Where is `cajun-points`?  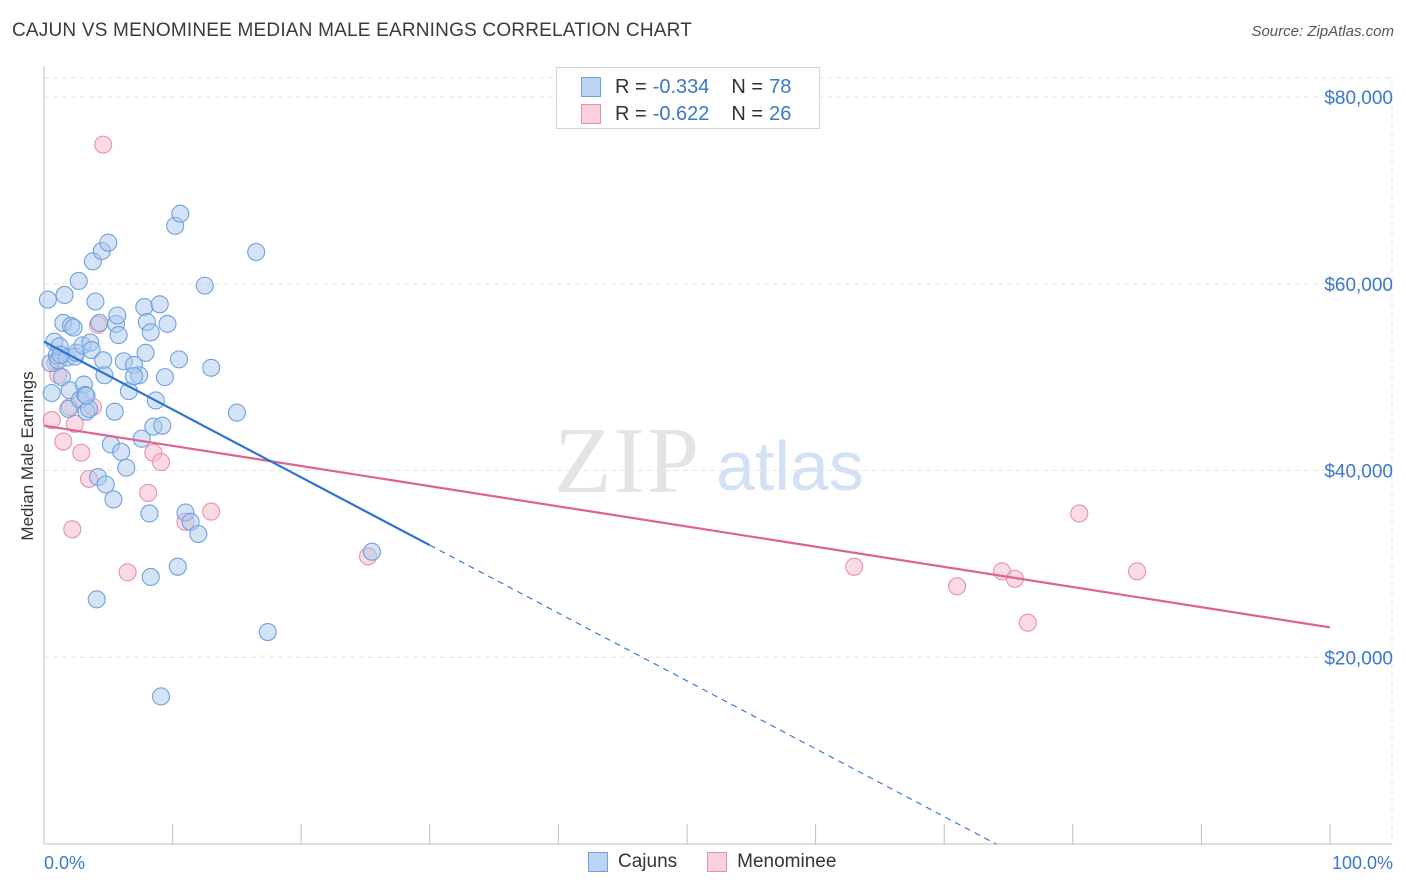 cajun-points is located at coordinates (209, 455).